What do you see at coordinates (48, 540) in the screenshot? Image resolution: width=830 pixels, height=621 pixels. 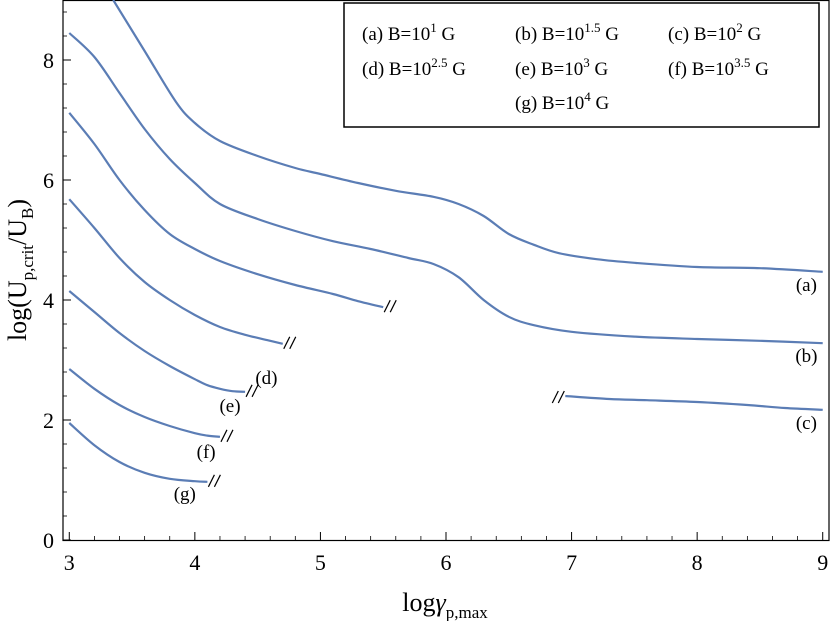 I see `y-tick-label: 0` at bounding box center [48, 540].